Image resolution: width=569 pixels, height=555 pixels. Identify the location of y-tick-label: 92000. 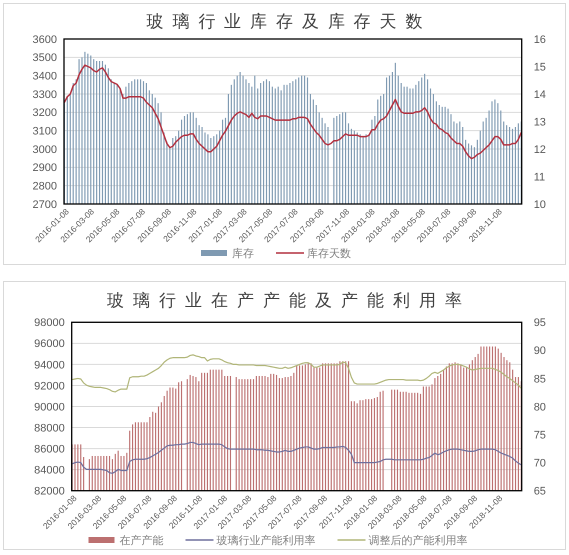
(49, 386).